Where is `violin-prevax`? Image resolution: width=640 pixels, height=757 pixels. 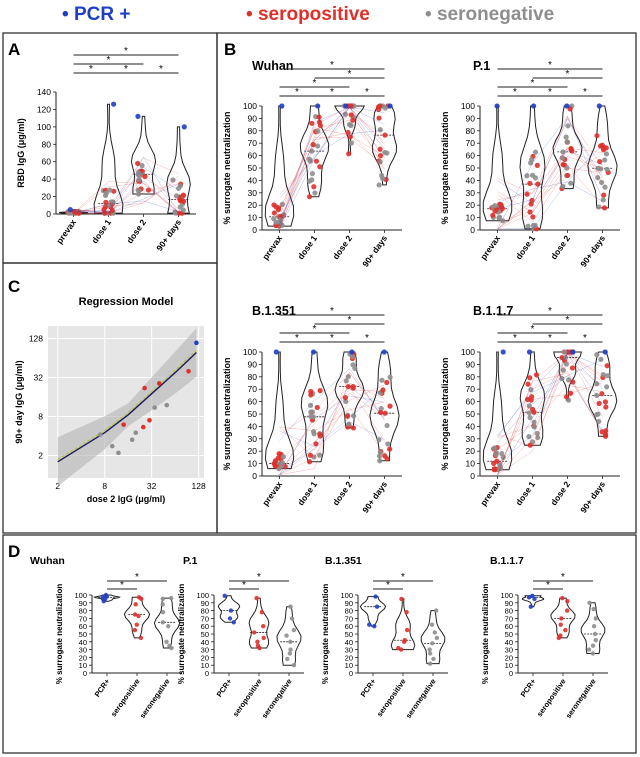 violin-prevax is located at coordinates (497, 411).